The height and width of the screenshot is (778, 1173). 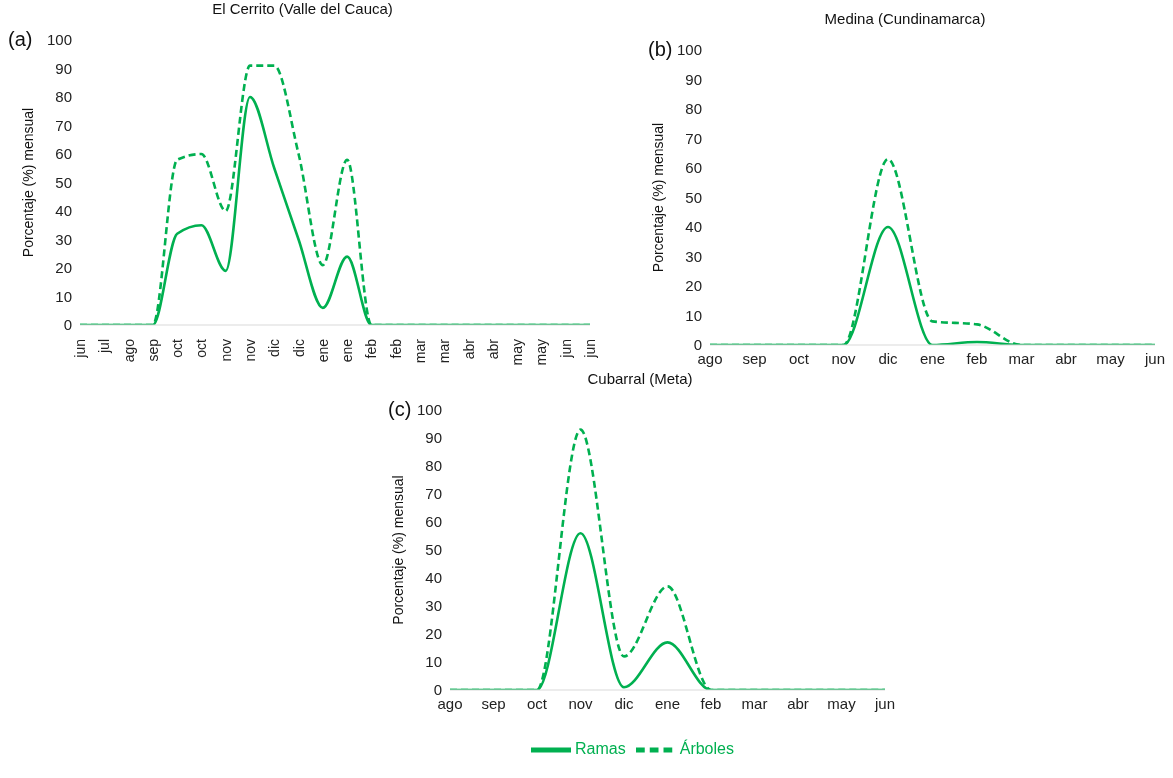 I want to click on chart-title: Cubarral (Meta), so click(x=640, y=378).